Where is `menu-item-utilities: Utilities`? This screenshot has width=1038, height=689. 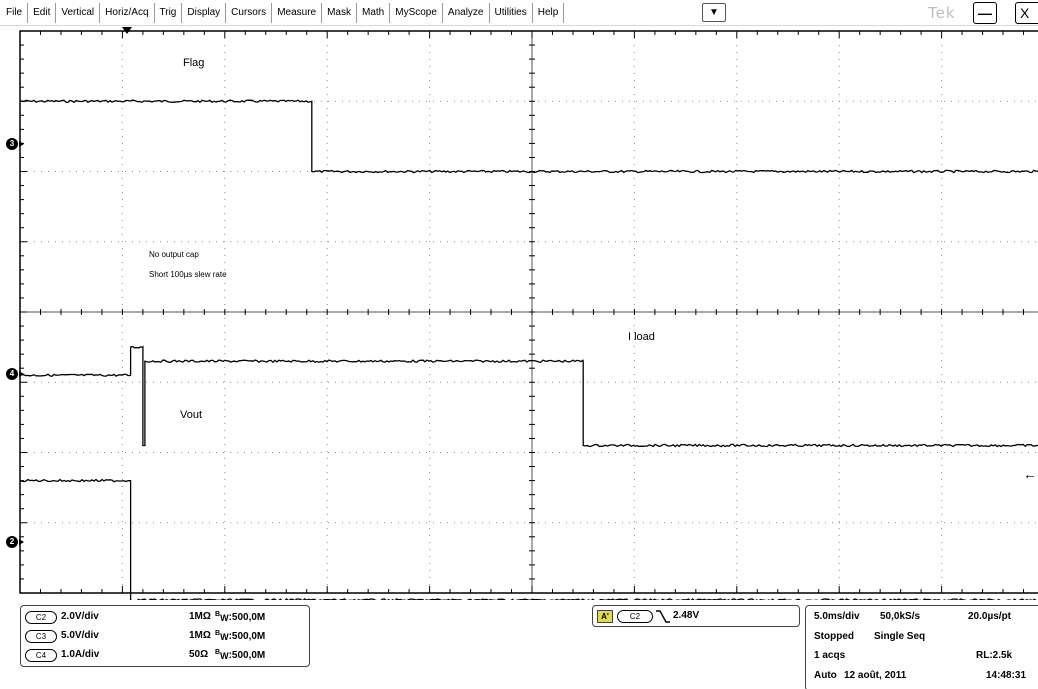 menu-item-utilities: Utilities is located at coordinates (511, 13).